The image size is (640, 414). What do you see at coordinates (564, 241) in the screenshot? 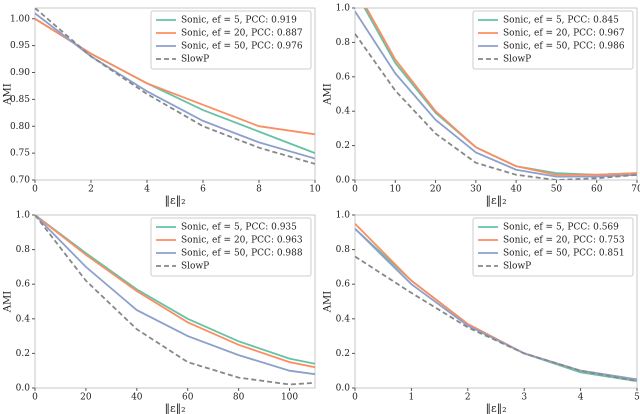
I see `legend-label: Sonic, ef = 20, PCC: 0.753` at bounding box center [564, 241].